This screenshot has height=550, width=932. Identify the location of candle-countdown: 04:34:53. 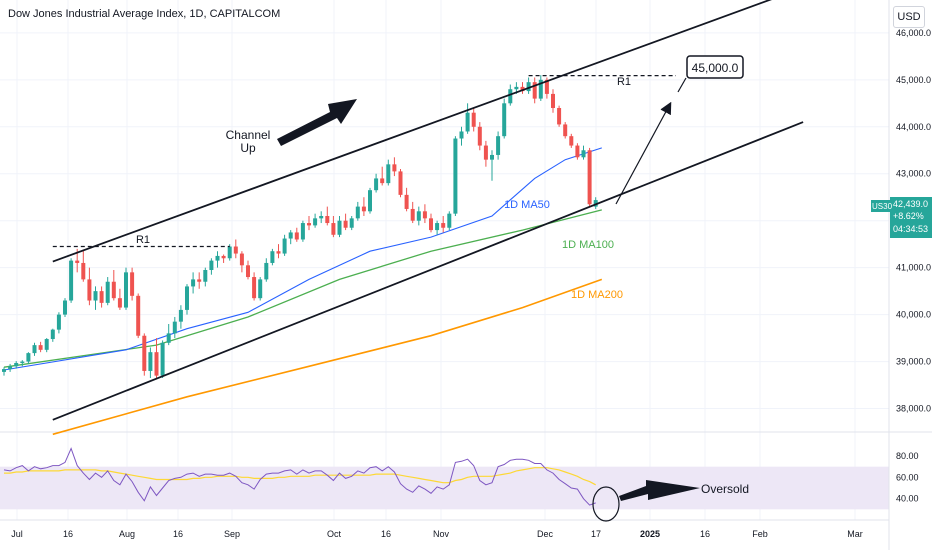
(910, 229).